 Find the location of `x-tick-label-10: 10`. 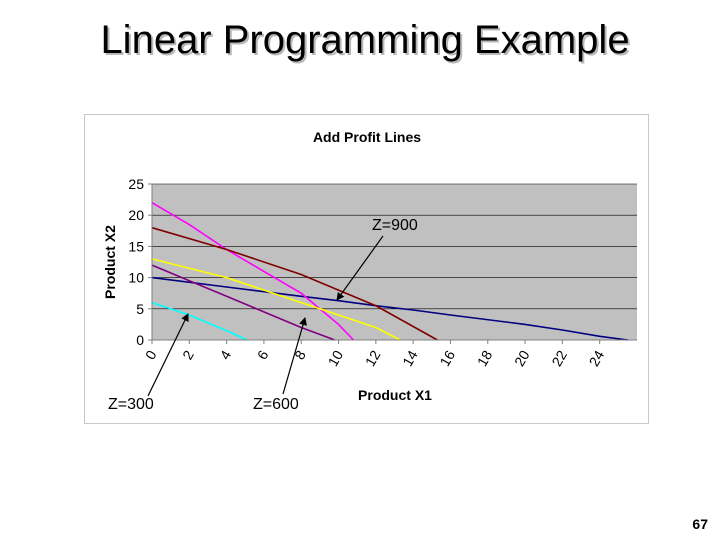

x-tick-label-10: 10 is located at coordinates (335, 358).